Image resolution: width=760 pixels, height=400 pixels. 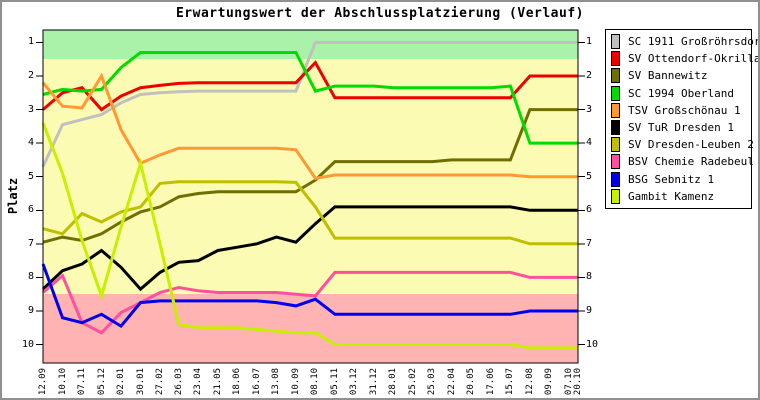 I want to click on legend-item-2: SV Bannewitz, so click(x=681, y=75).